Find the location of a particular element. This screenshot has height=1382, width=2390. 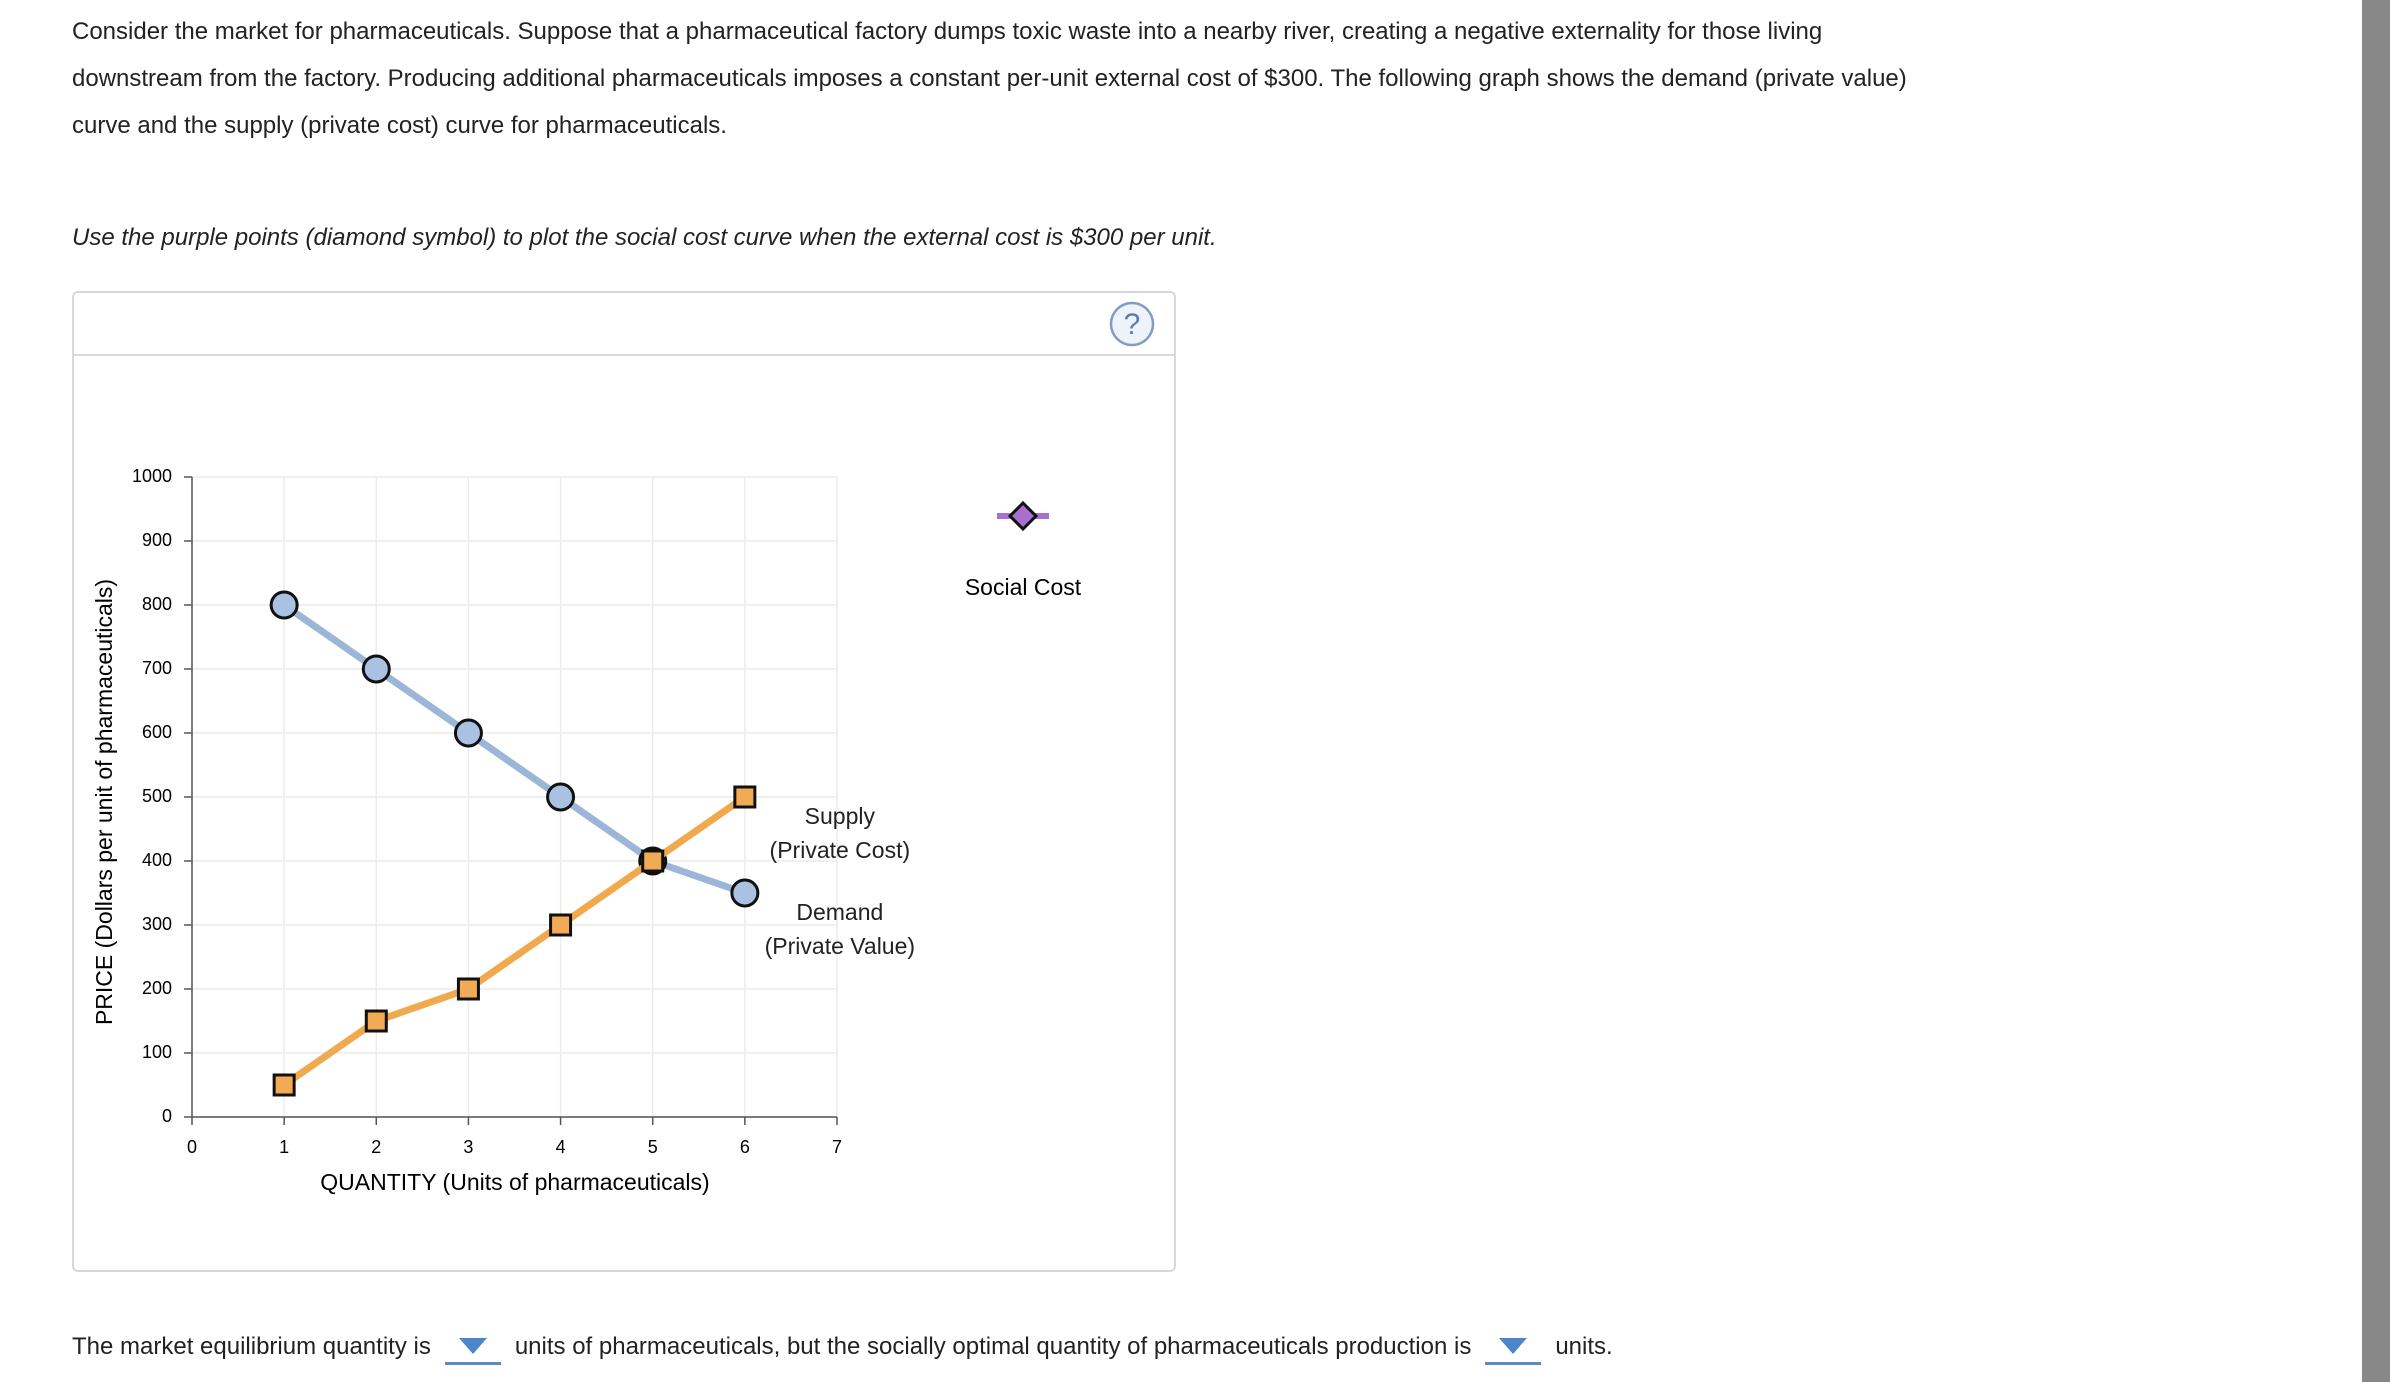

palette-item is located at coordinates (1023, 516).